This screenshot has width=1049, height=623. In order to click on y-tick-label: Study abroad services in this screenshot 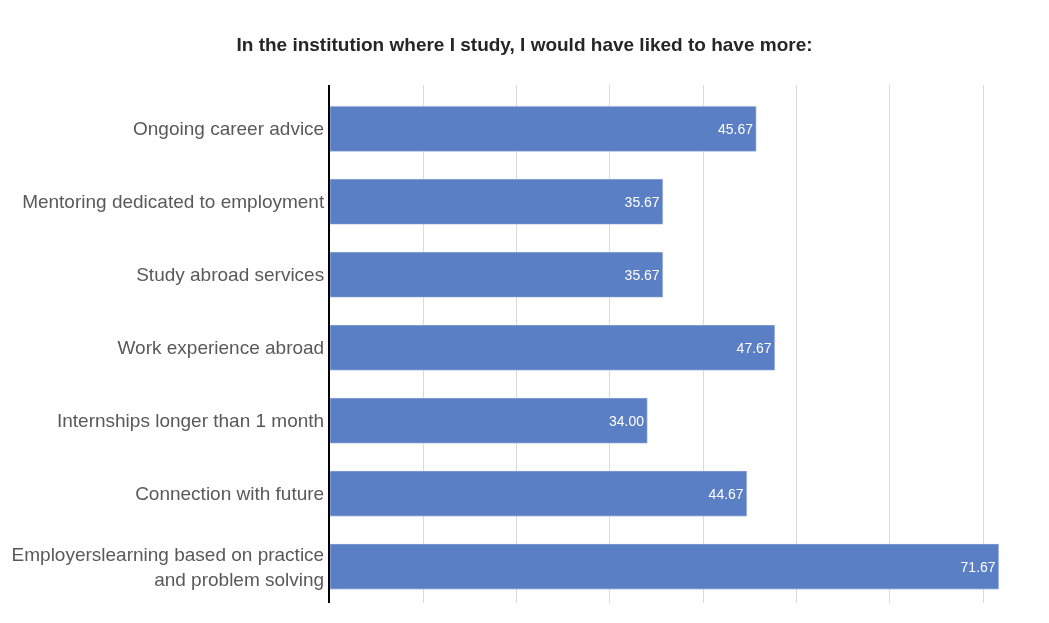, I will do `click(230, 275)`.